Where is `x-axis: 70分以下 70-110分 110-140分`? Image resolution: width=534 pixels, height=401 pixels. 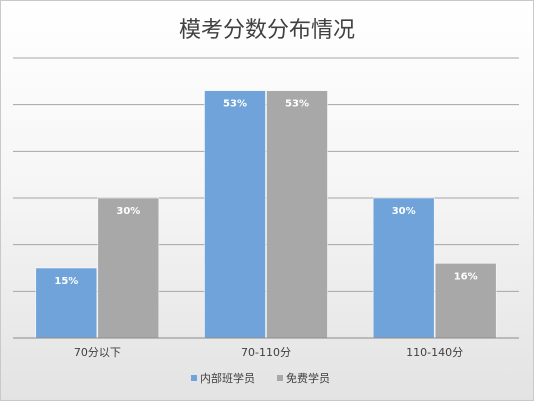
x-axis: 70分以下 70-110分 110-140分 is located at coordinates (266, 348).